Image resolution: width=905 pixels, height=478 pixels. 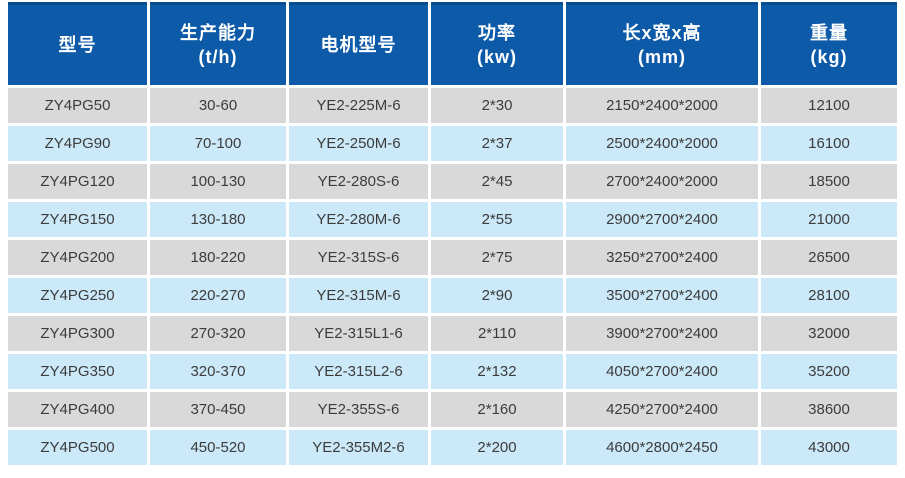 What do you see at coordinates (829, 333) in the screenshot?
I see `table-cell: 32000` at bounding box center [829, 333].